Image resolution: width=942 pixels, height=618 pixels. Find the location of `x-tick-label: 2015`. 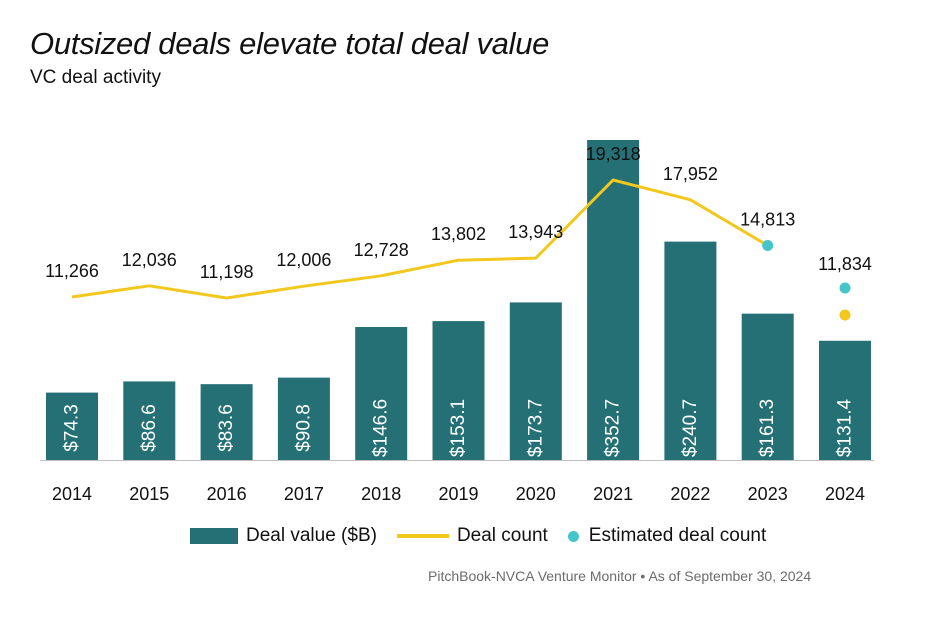

x-tick-label: 2015 is located at coordinates (149, 494).